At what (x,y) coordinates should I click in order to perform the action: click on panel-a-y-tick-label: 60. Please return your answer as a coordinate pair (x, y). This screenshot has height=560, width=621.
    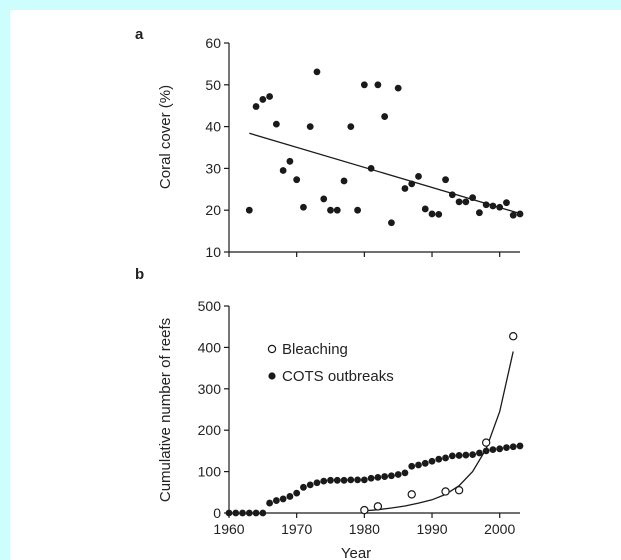
    Looking at the image, I should click on (213, 43).